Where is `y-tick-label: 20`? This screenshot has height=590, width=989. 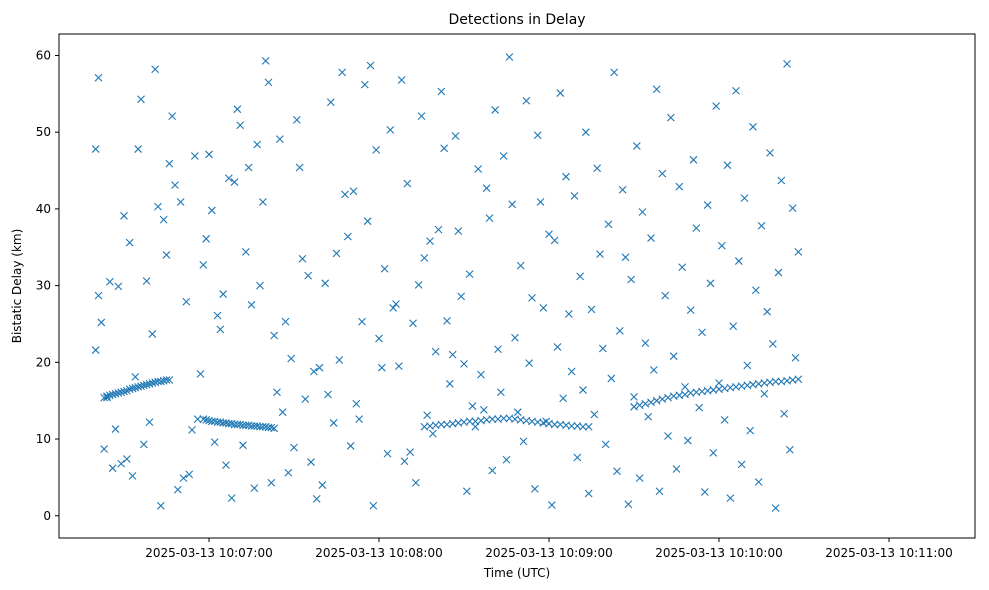
y-tick-label: 20 is located at coordinates (43, 362).